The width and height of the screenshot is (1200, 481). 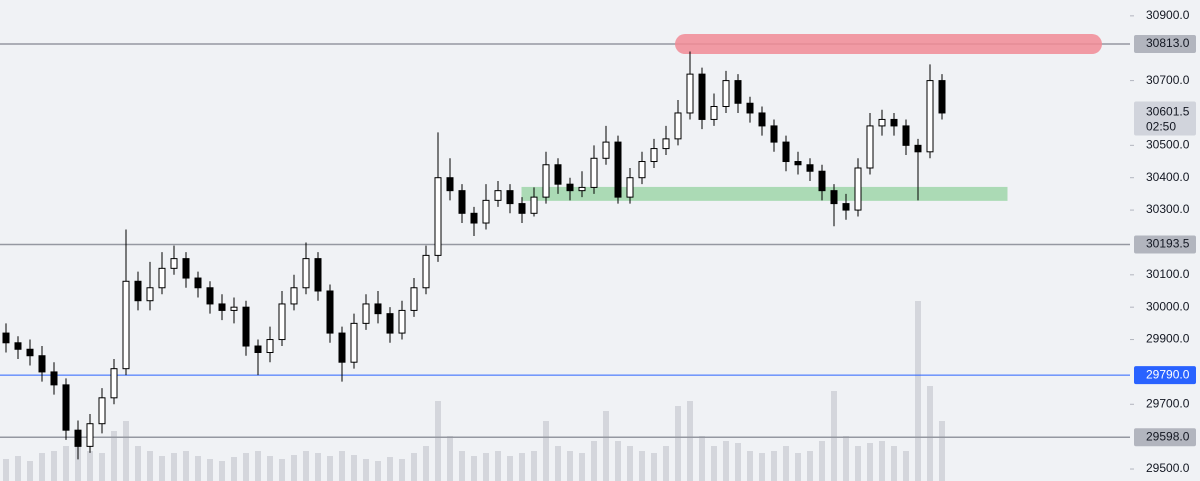 What do you see at coordinates (1168, 80) in the screenshot?
I see `y-tick-label: 30700.0` at bounding box center [1168, 80].